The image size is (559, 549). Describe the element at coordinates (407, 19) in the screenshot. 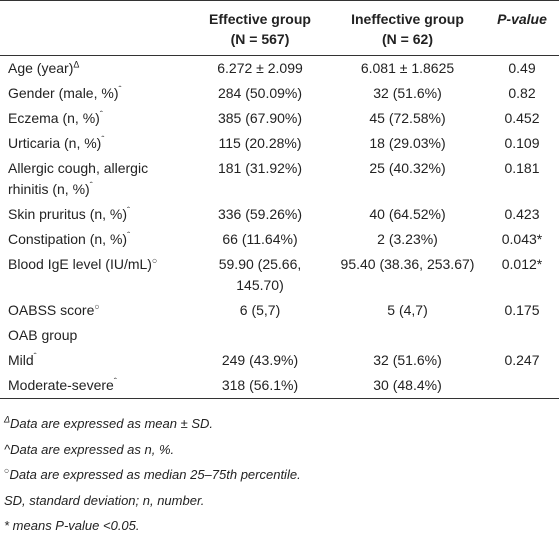

I see `header-text: Ineffective group` at that location.